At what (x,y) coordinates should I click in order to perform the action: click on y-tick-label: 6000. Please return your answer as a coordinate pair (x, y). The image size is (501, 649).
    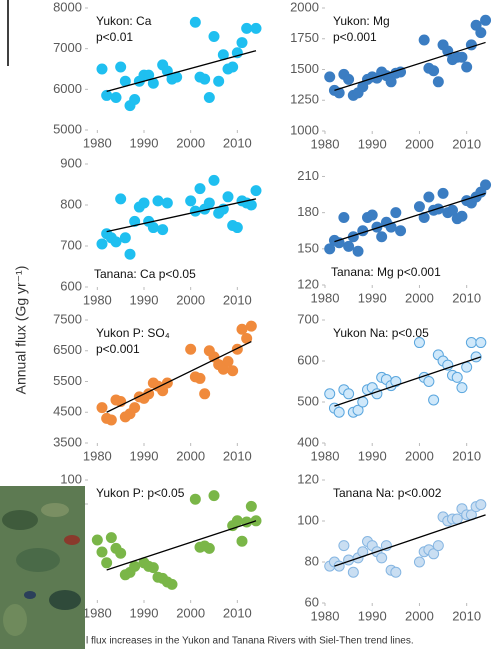
    Looking at the image, I should click on (67, 88).